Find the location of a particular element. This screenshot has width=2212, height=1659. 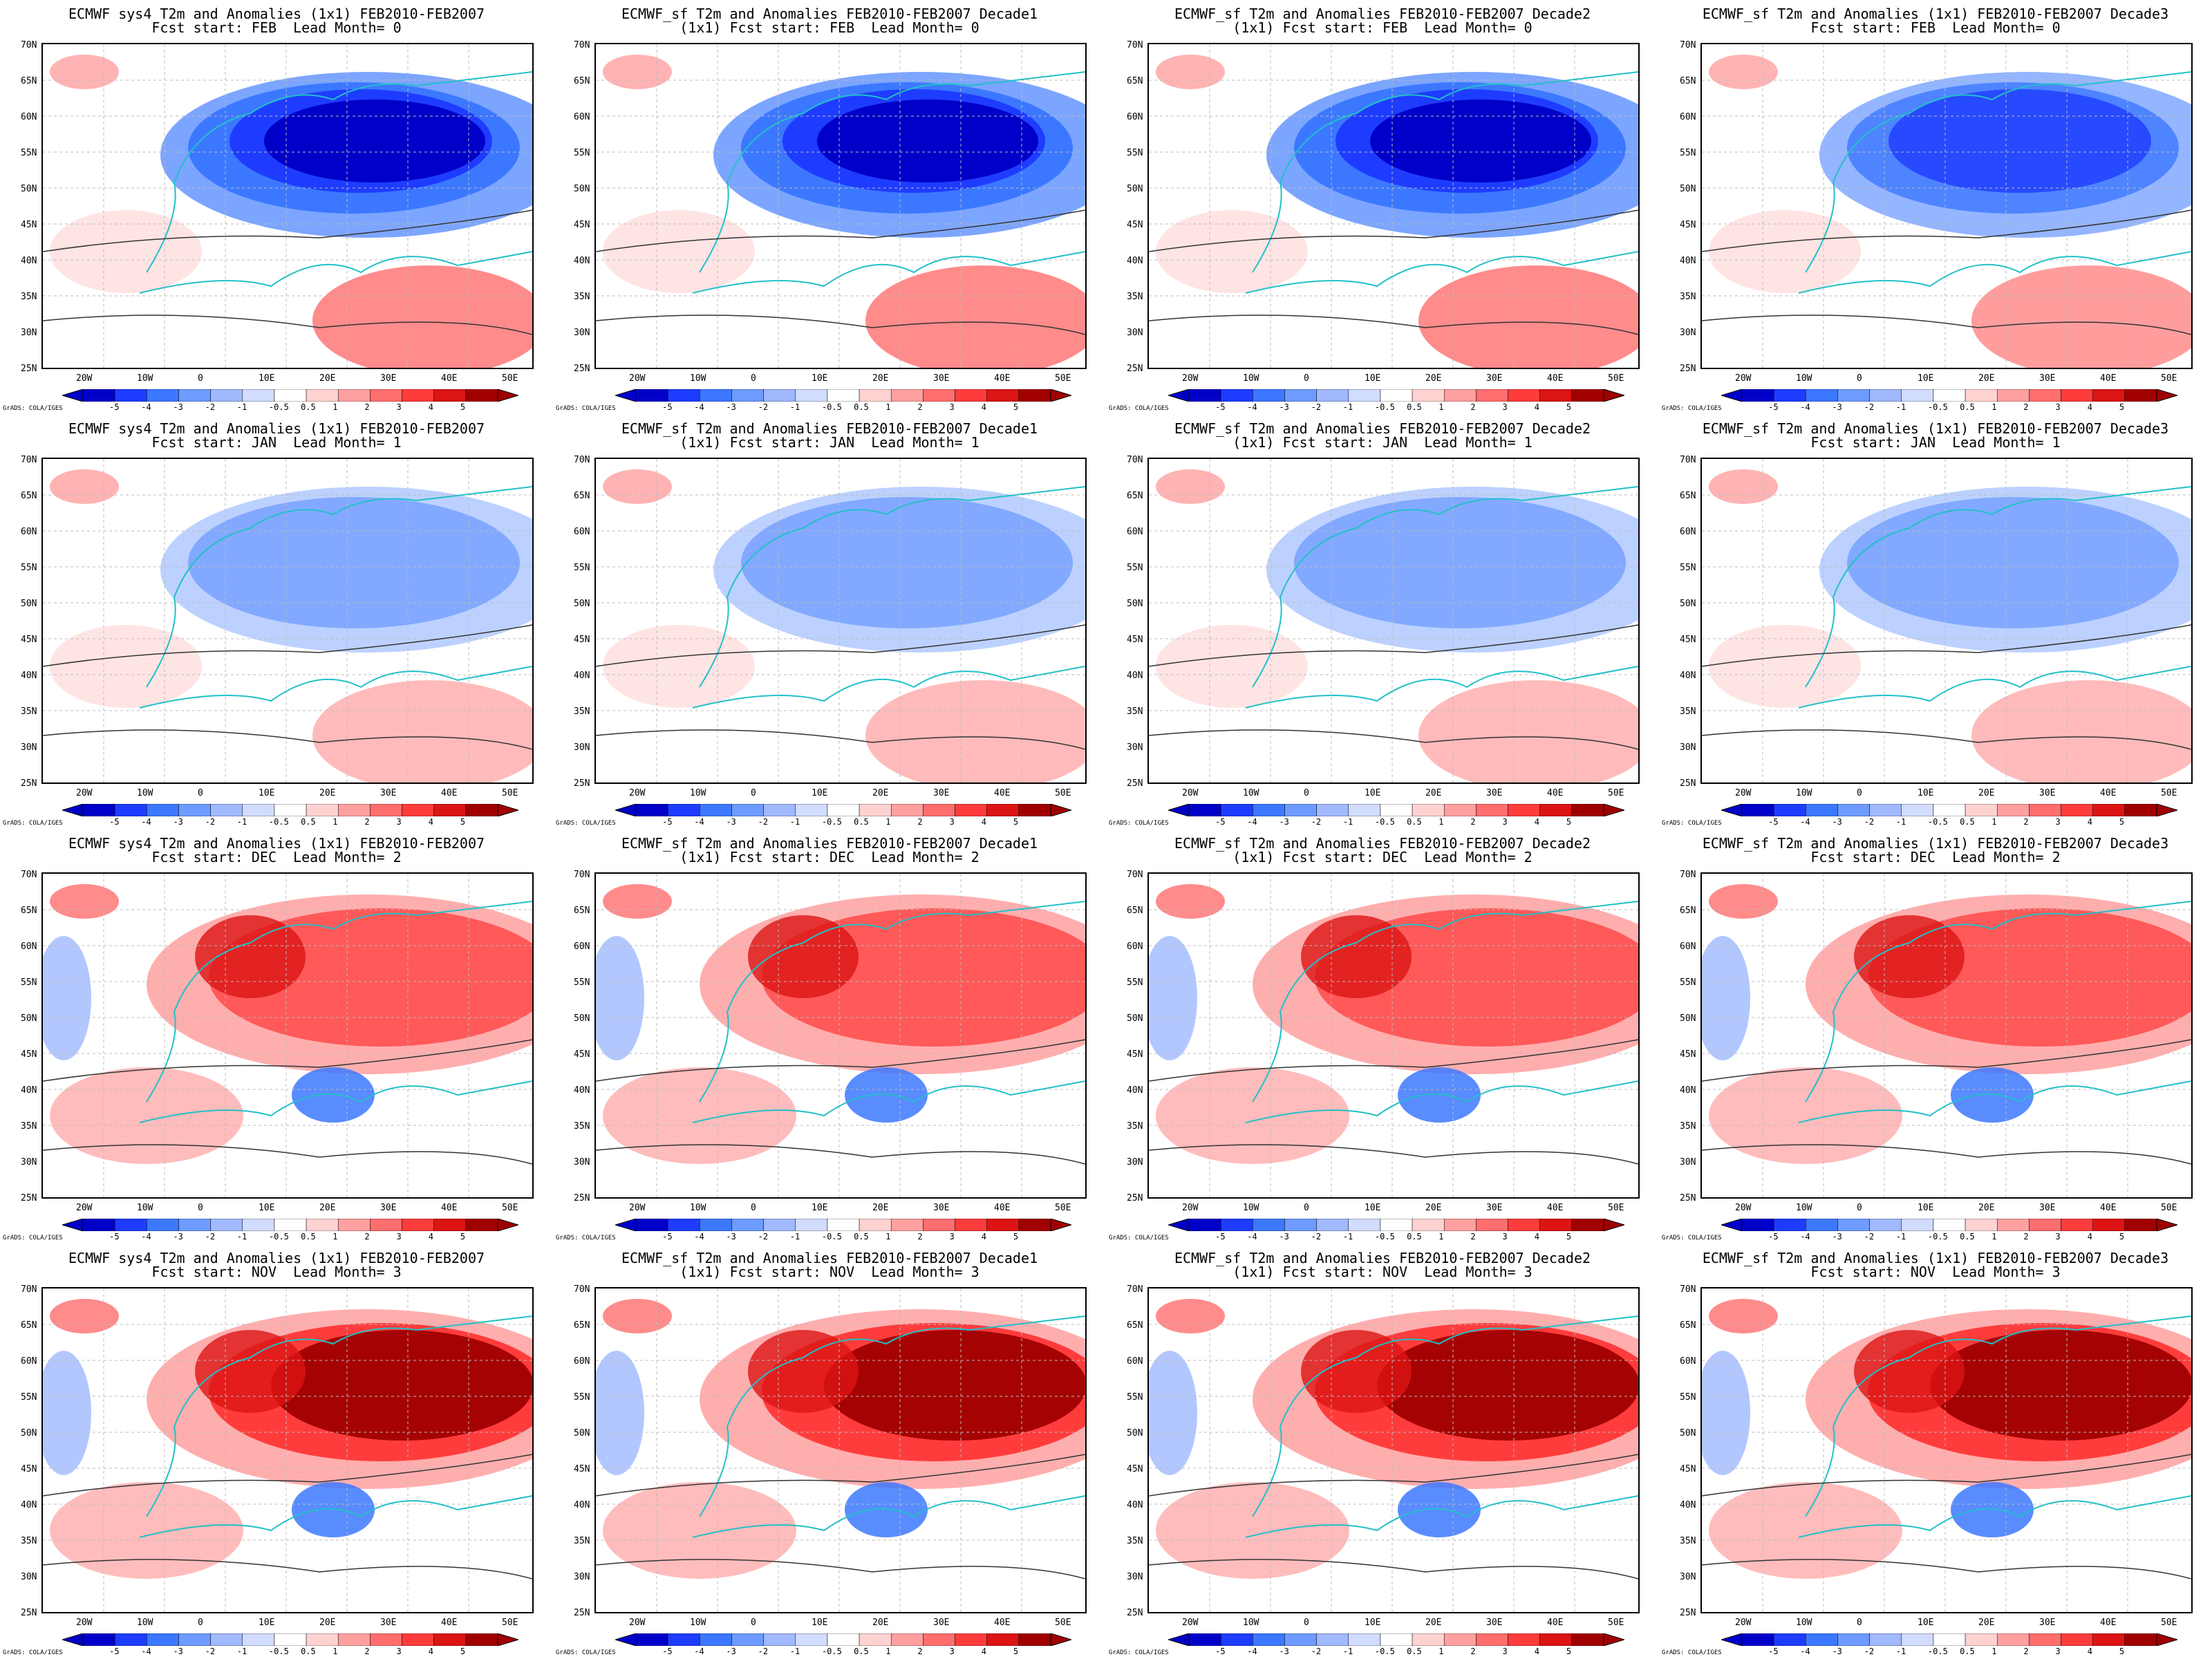

longitude-label: 0 is located at coordinates (1859, 793).